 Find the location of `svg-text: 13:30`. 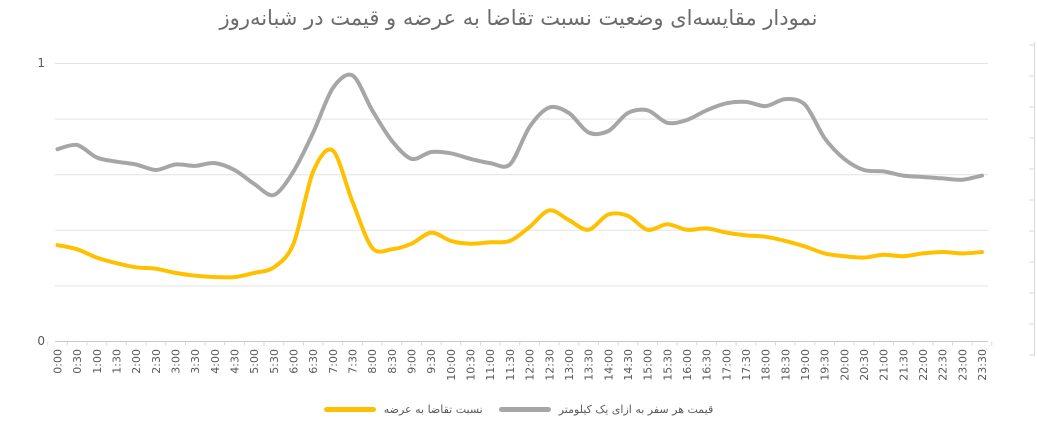

svg-text: 13:30 is located at coordinates (589, 365).